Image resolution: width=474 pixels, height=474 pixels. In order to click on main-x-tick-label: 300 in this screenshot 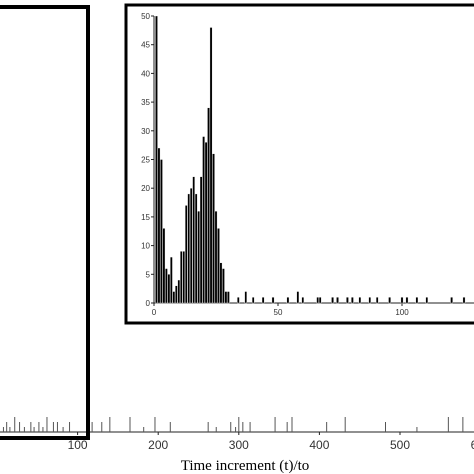, I will do `click(239, 445)`.